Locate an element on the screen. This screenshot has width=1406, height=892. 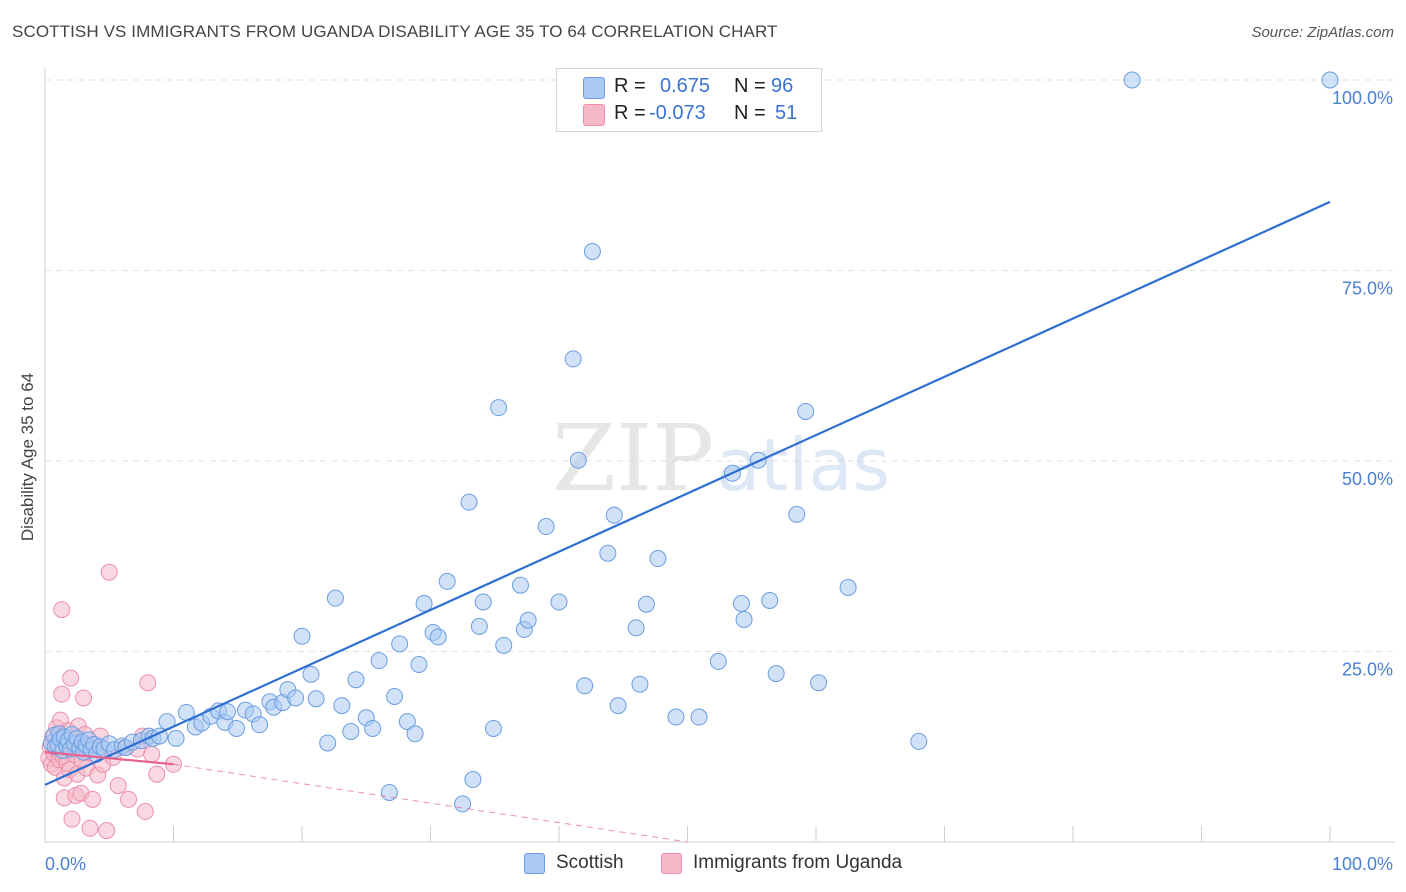
source-label: Source: ZipAtlas.com is located at coordinates (1322, 32).